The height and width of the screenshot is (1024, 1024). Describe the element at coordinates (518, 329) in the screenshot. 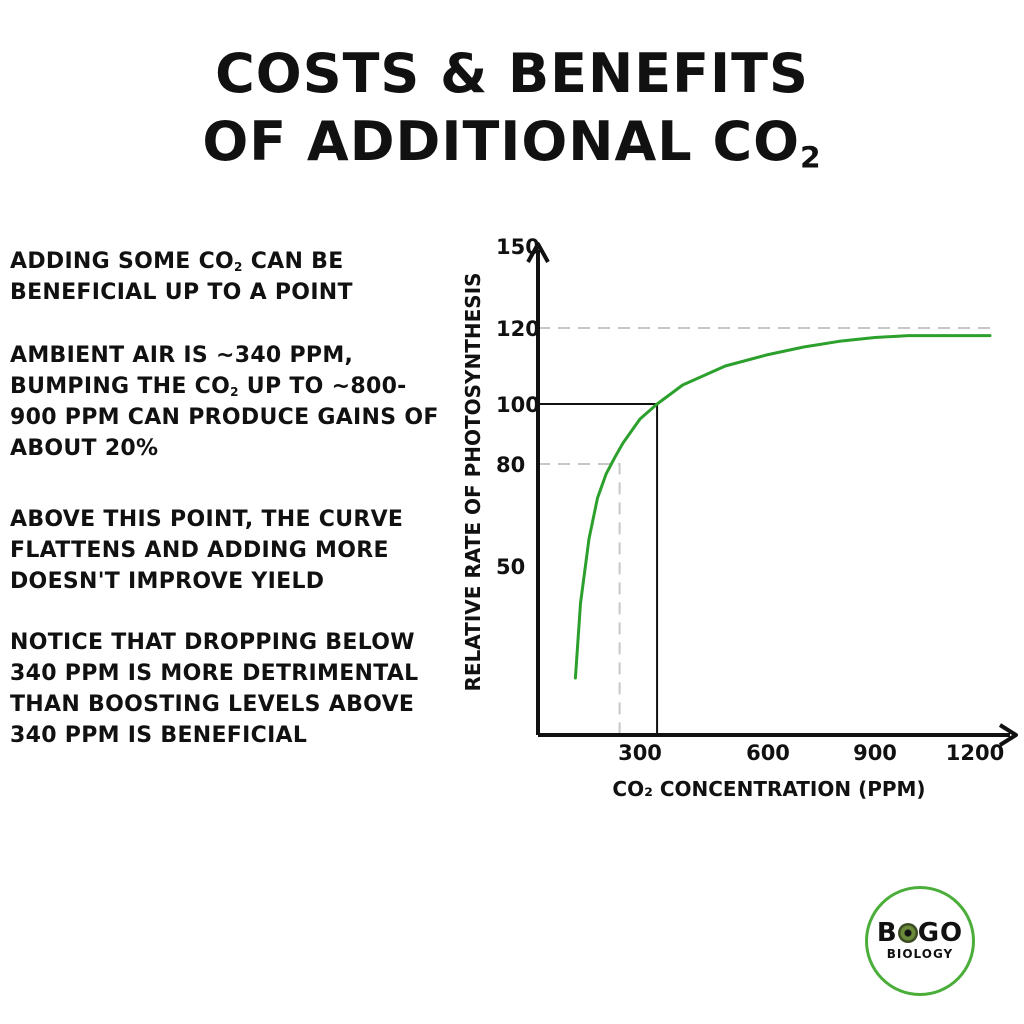

I see `y-tick-label-120: 120` at that location.